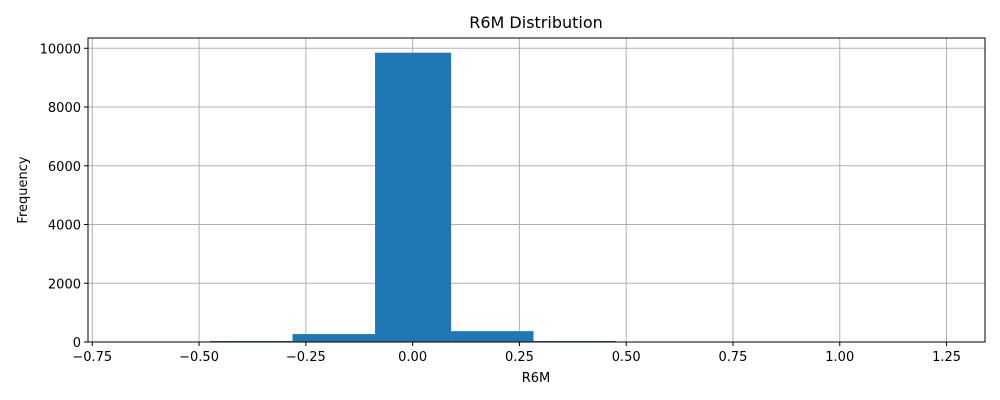  What do you see at coordinates (519, 357) in the screenshot?
I see `x-tick-label-4: 0.25` at bounding box center [519, 357].